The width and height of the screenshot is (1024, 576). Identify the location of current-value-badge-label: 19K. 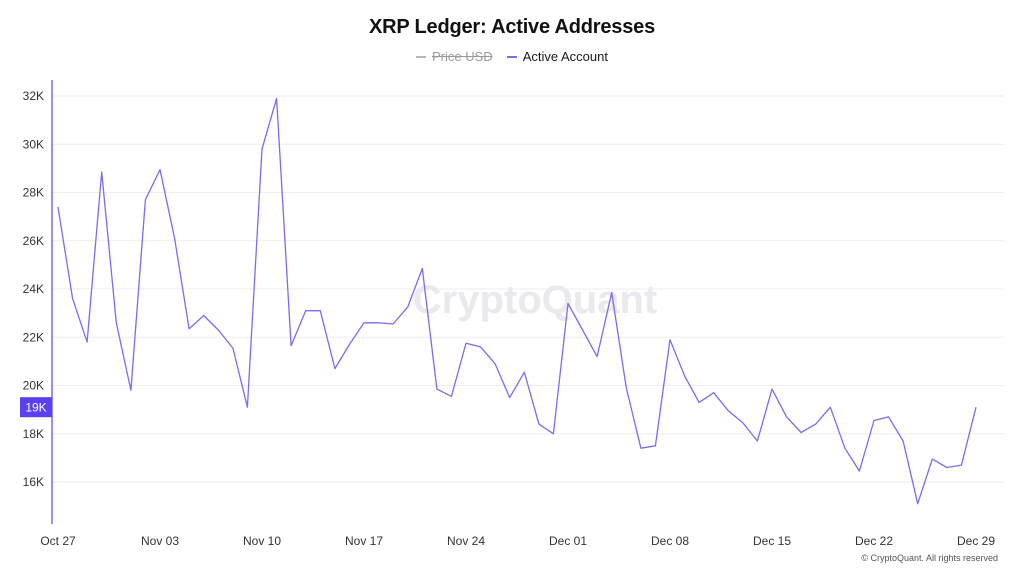
(35, 408).